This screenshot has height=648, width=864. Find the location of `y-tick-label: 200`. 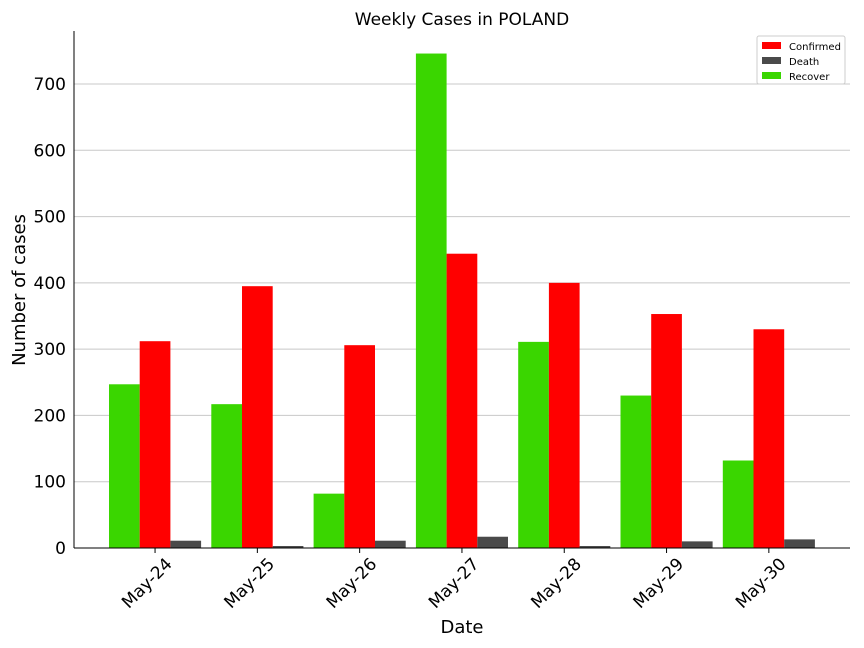

y-tick-label: 200 is located at coordinates (50, 416).